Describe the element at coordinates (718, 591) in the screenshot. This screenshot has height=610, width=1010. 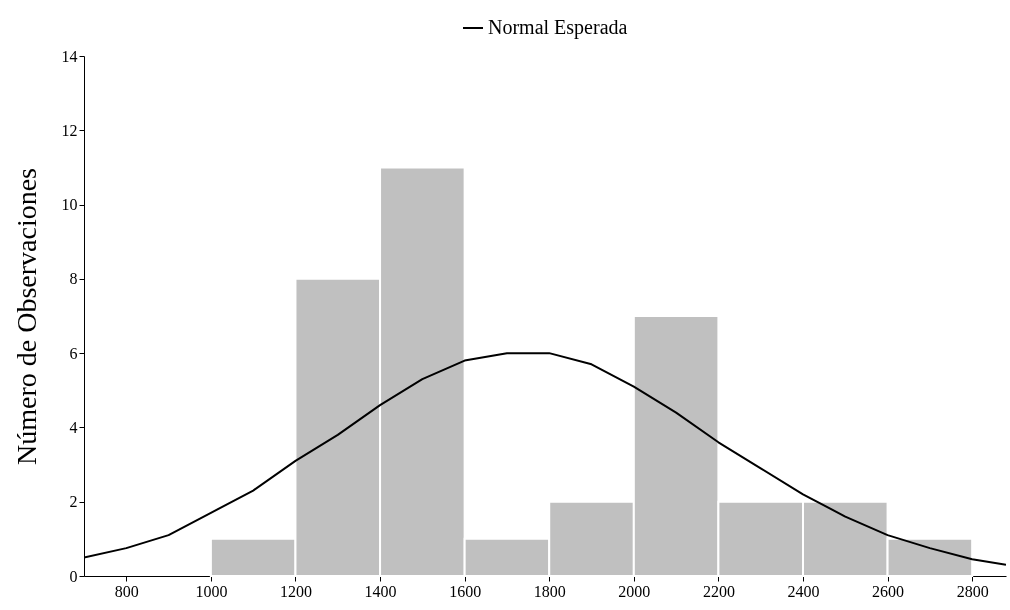
I see `x-tick-label: 2200` at that location.